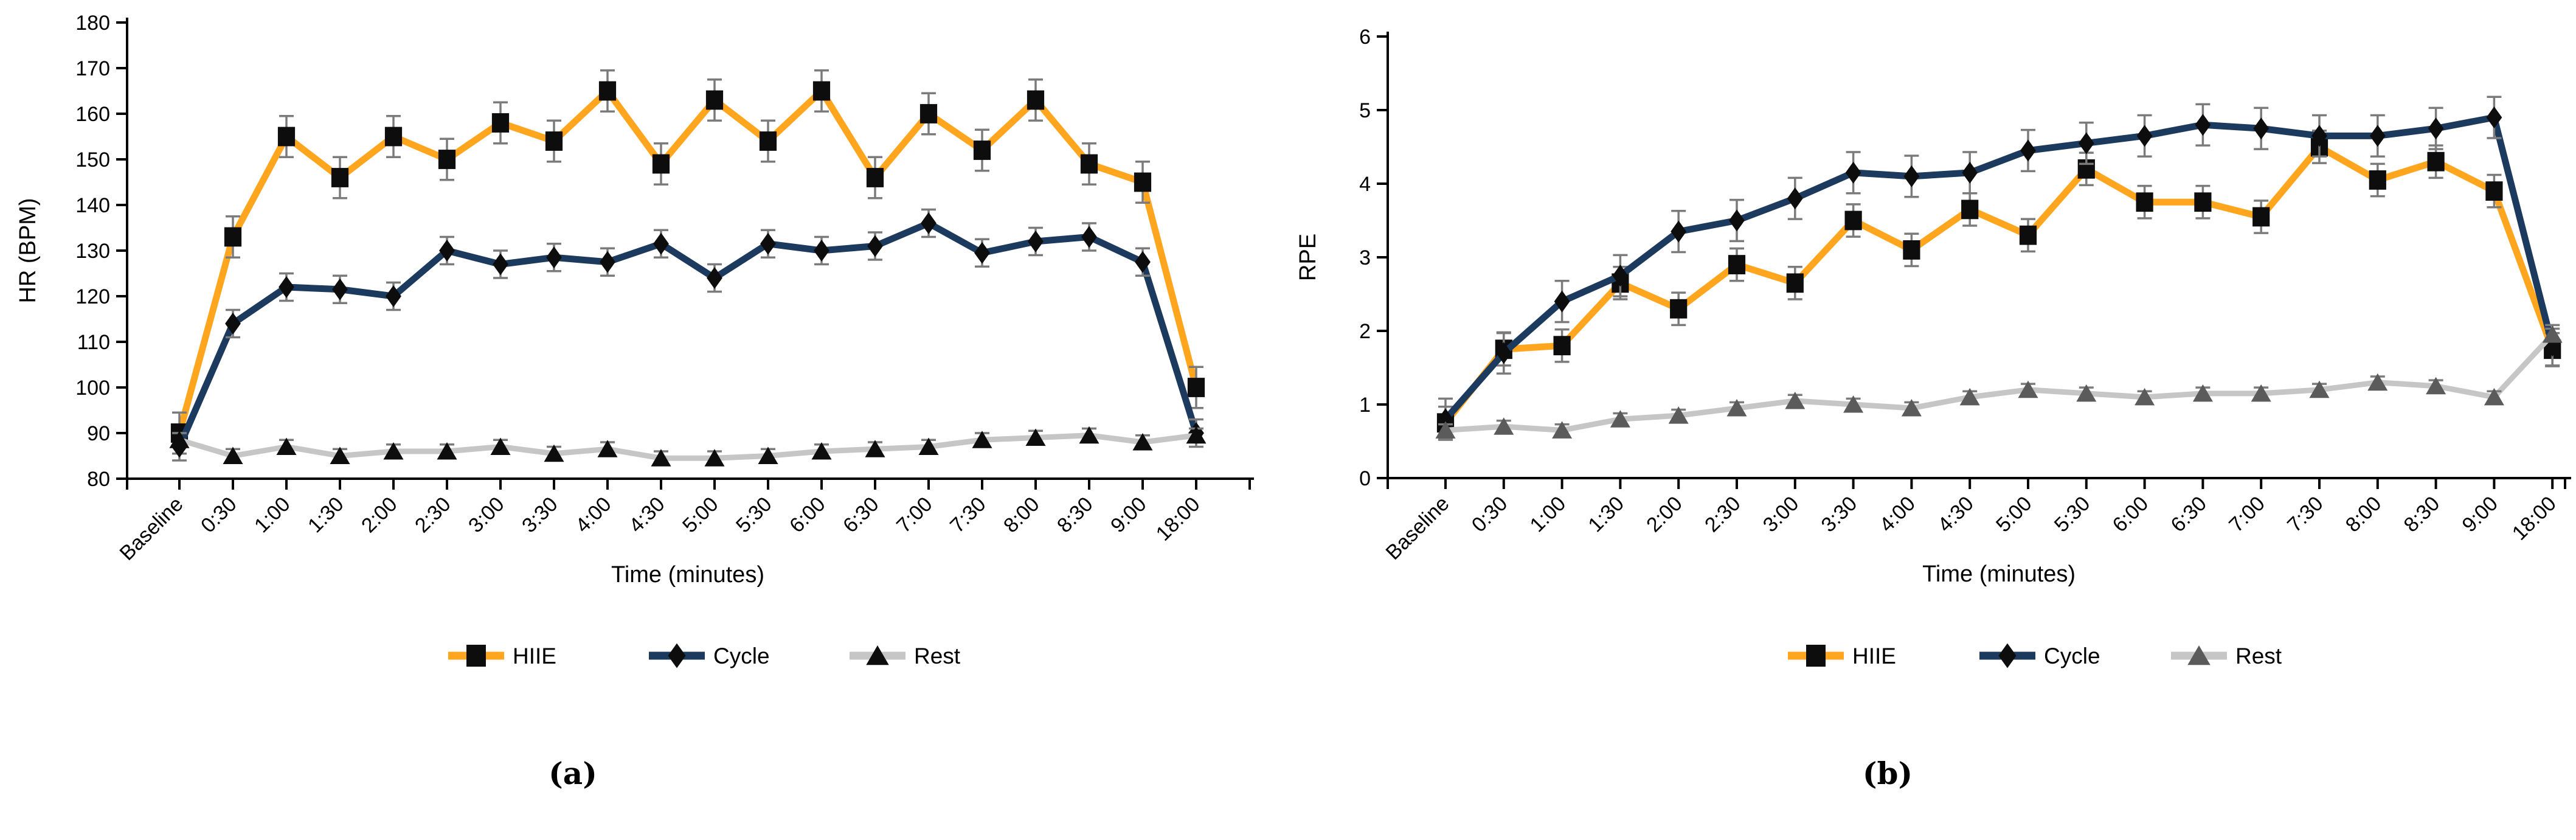 The height and width of the screenshot is (840, 2576). I want to click on legend-marker-hiie, so click(476, 655).